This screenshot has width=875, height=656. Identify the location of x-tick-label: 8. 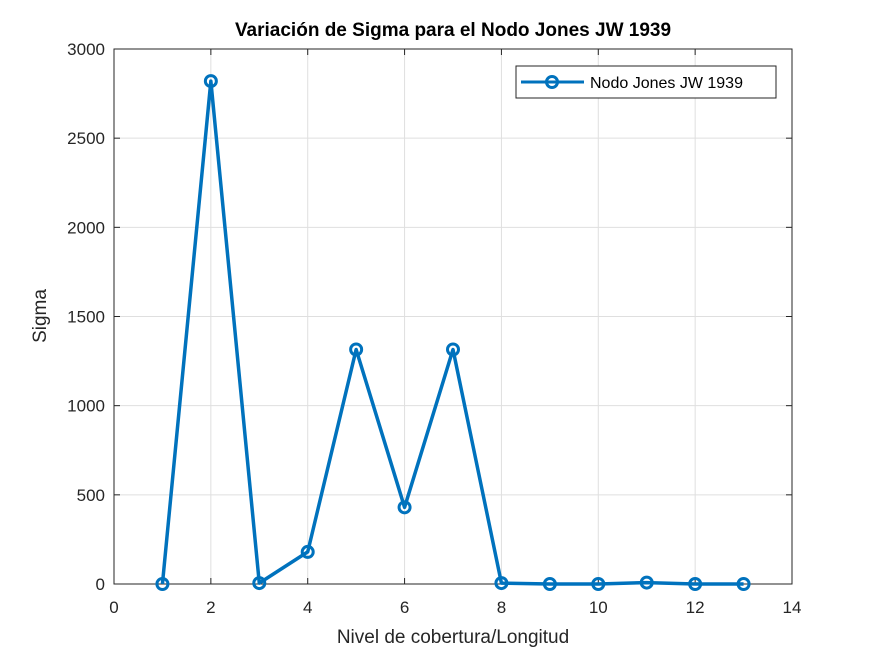
(501, 607).